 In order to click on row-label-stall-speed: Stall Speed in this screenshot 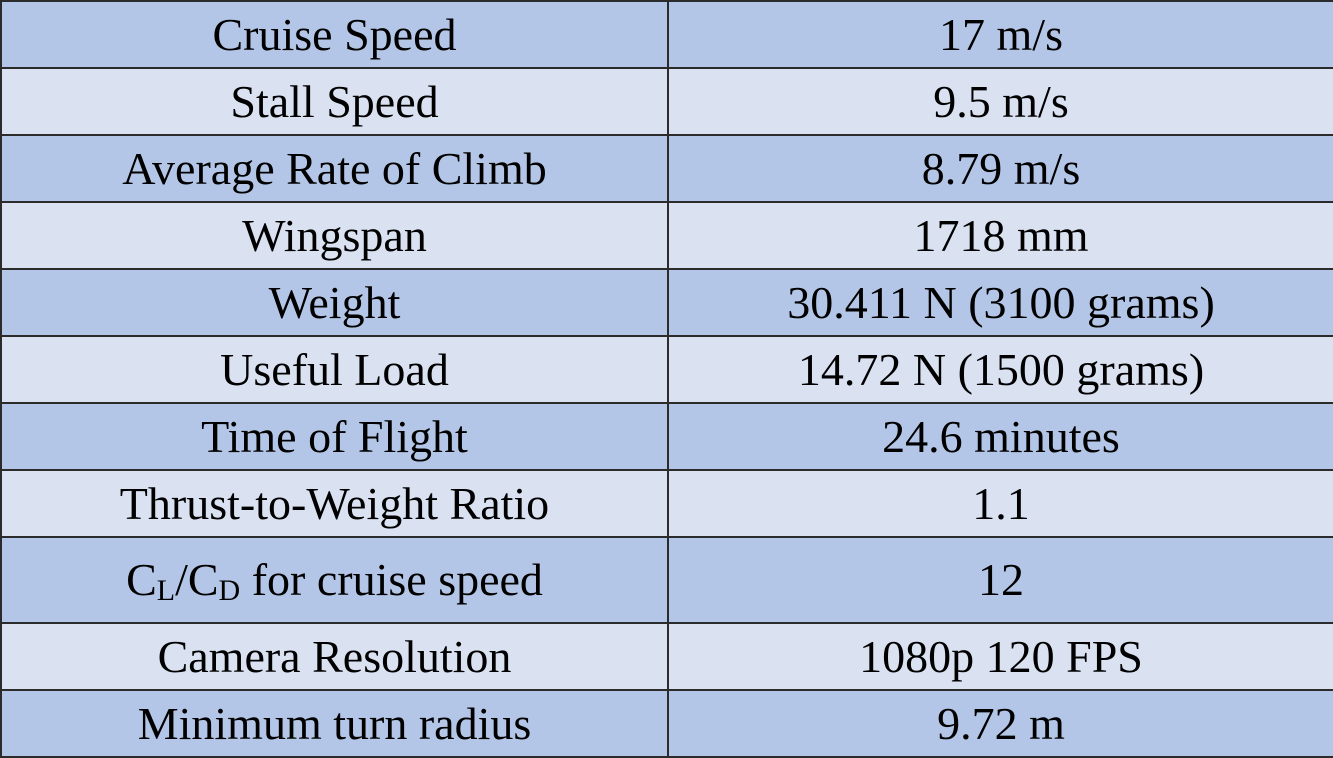, I will do `click(334, 101)`.